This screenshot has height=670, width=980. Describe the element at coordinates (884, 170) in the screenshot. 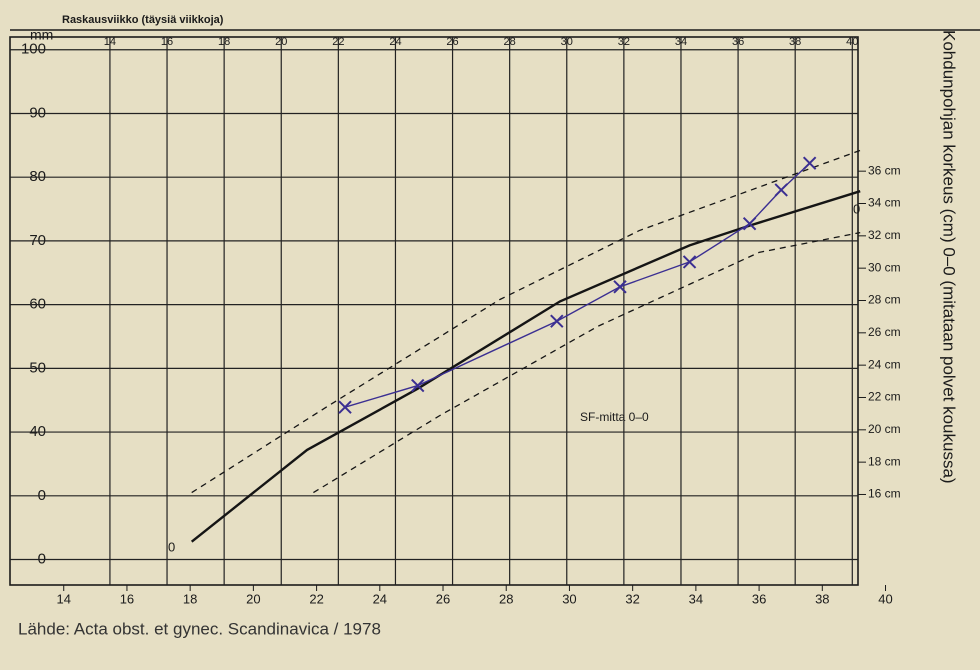

I see `y2-tick-label: 36 cm` at that location.